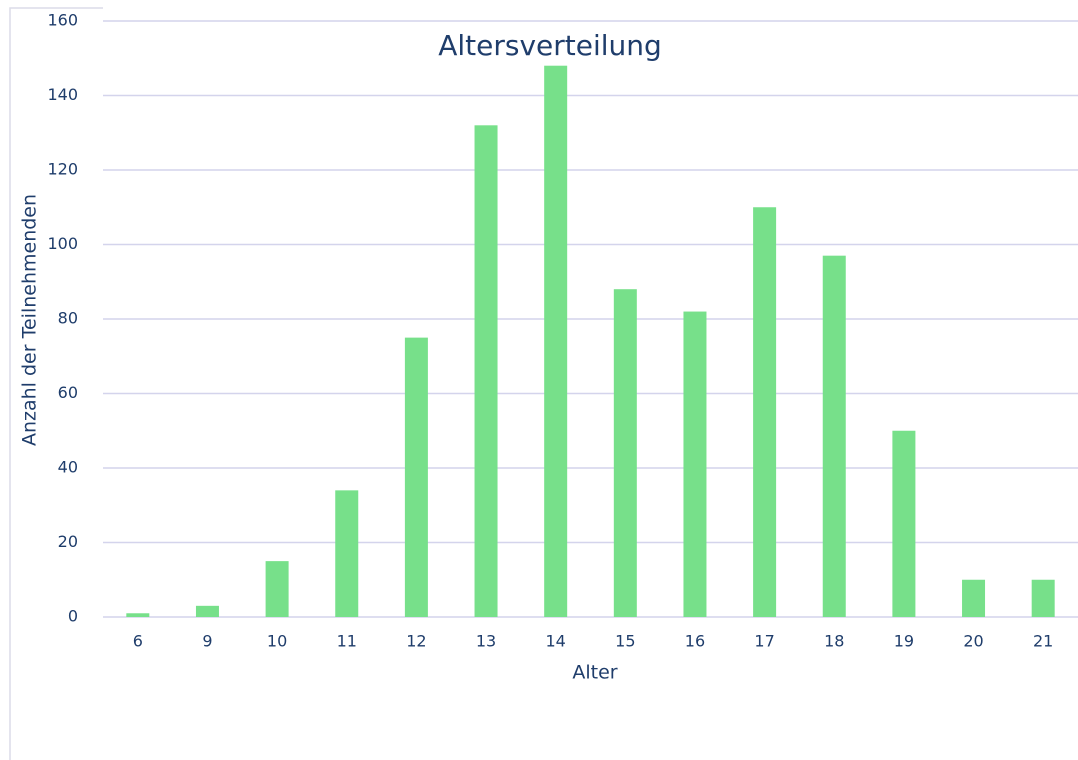  What do you see at coordinates (347, 641) in the screenshot?
I see `x-tick-label: 11` at bounding box center [347, 641].